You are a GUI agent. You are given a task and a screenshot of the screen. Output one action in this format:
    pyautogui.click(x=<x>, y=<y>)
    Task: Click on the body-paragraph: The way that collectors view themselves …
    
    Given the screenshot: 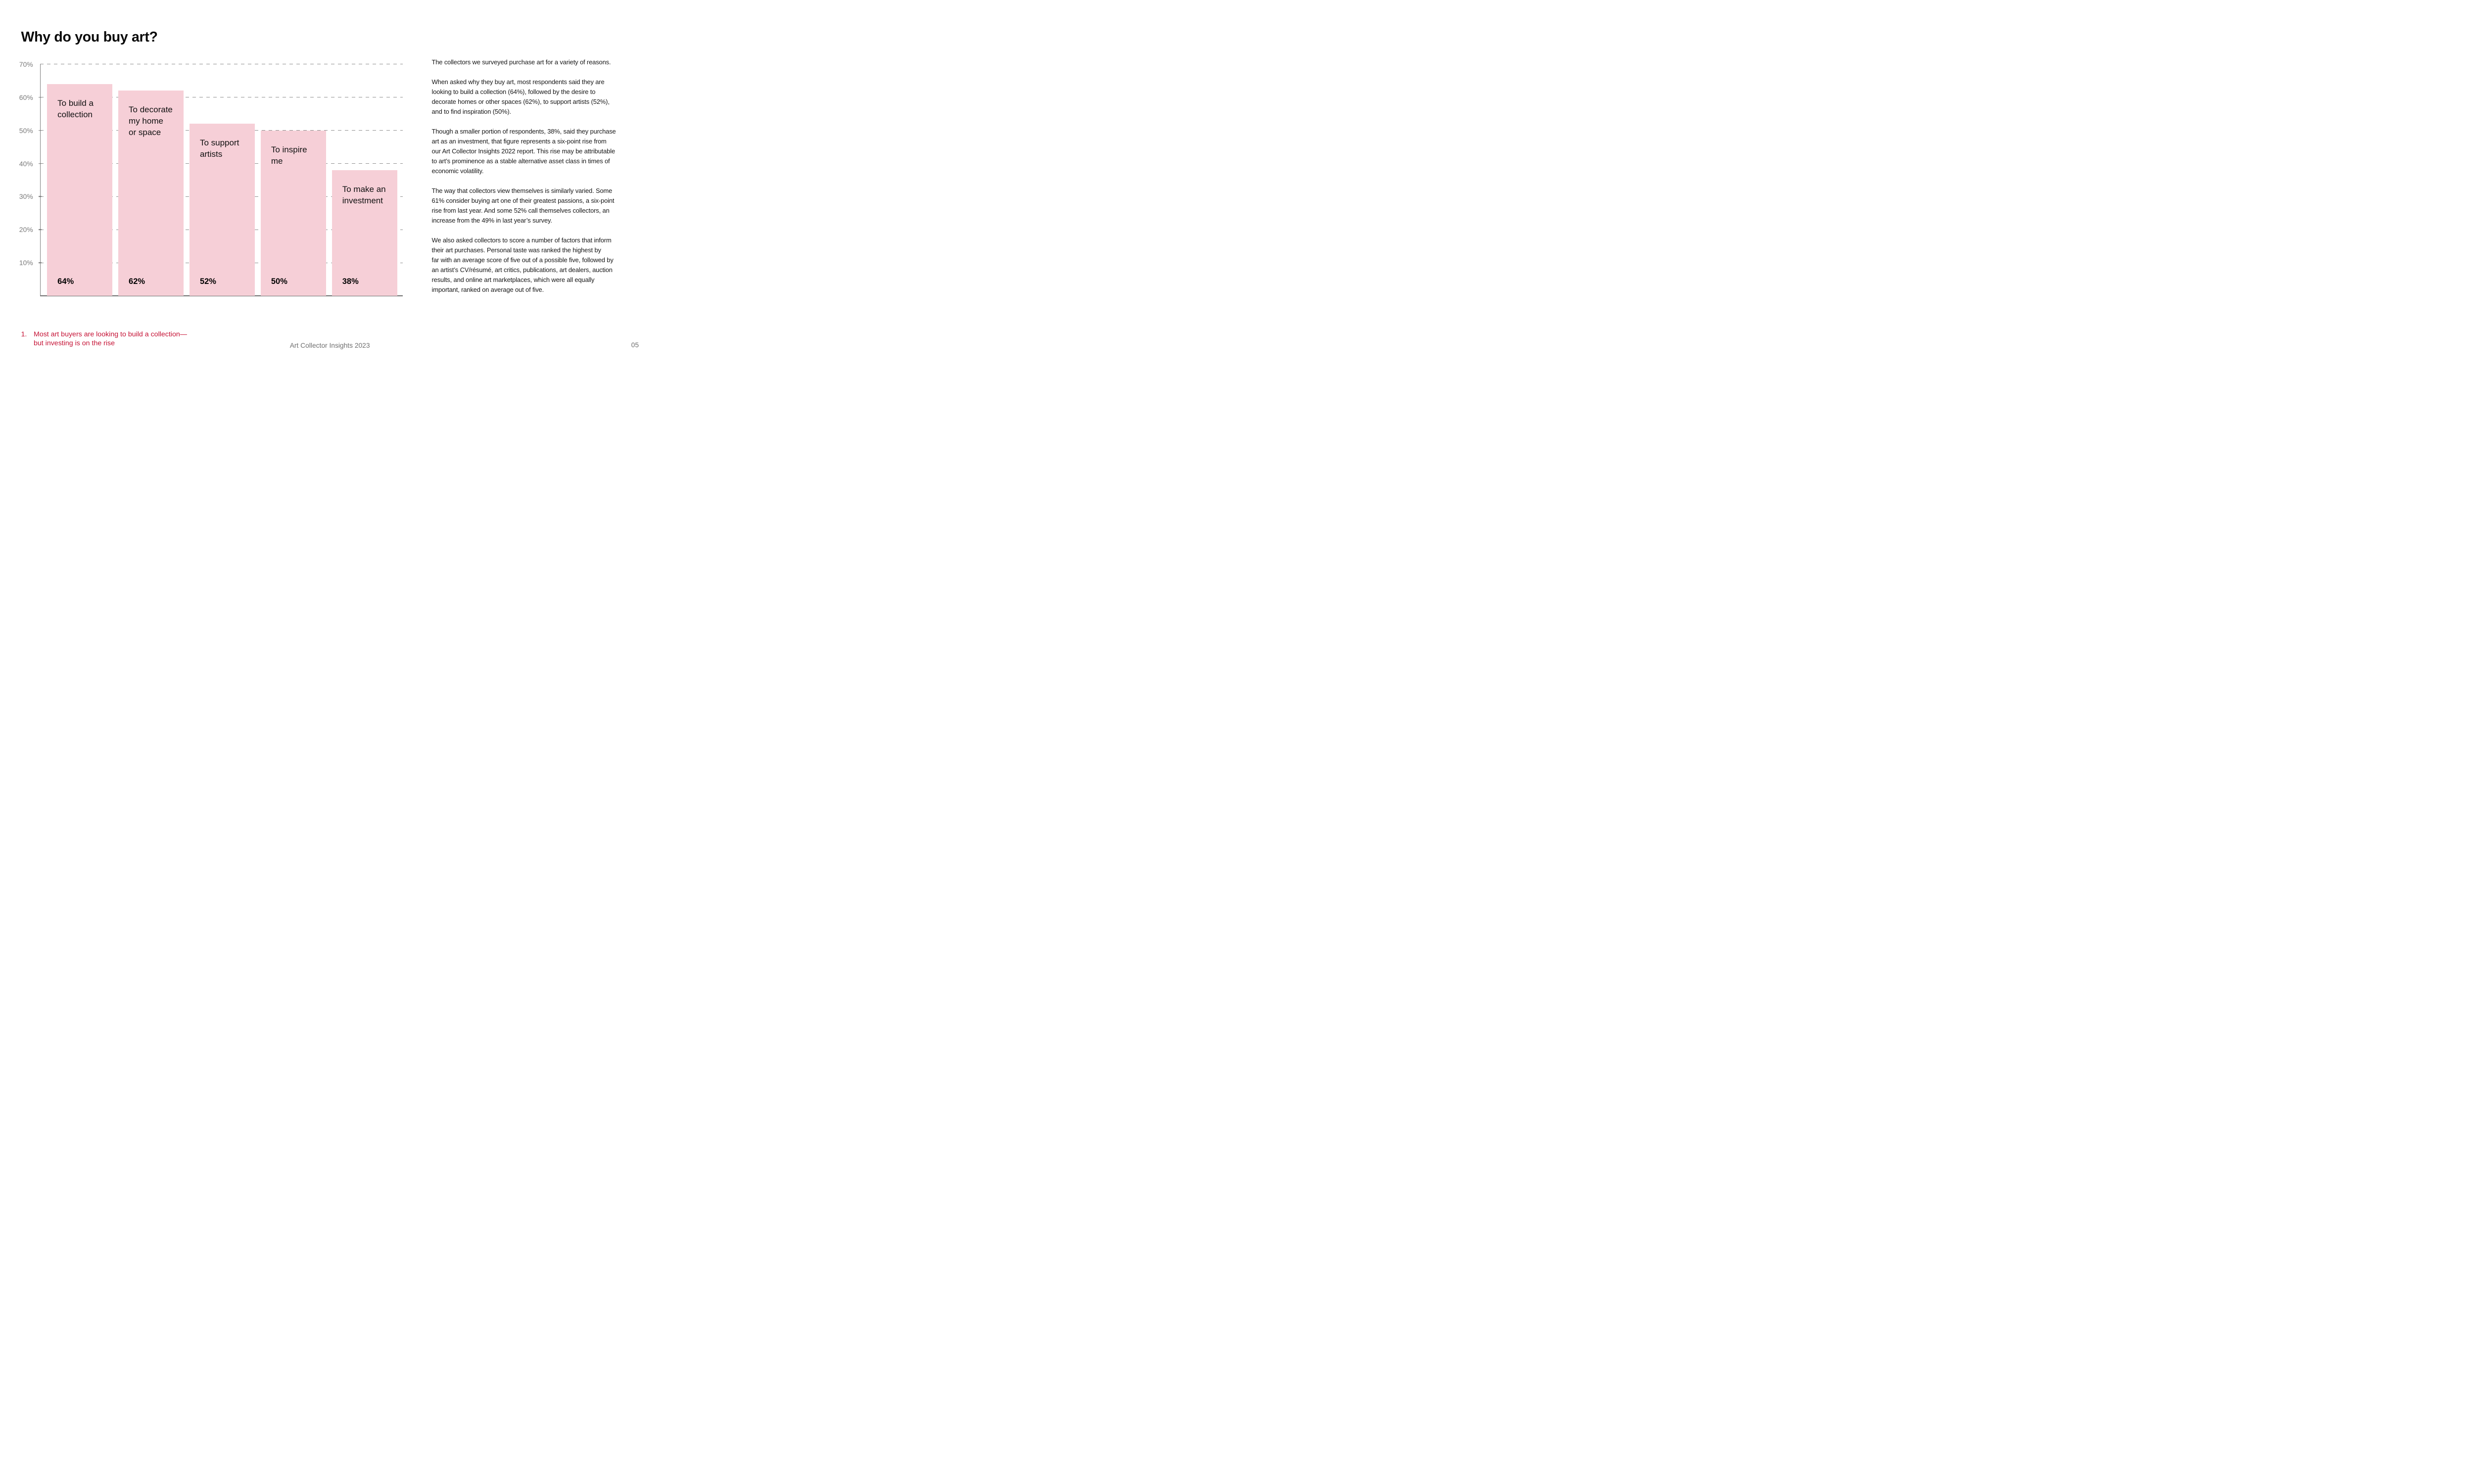 What is the action you would take?
    pyautogui.click(x=523, y=205)
    